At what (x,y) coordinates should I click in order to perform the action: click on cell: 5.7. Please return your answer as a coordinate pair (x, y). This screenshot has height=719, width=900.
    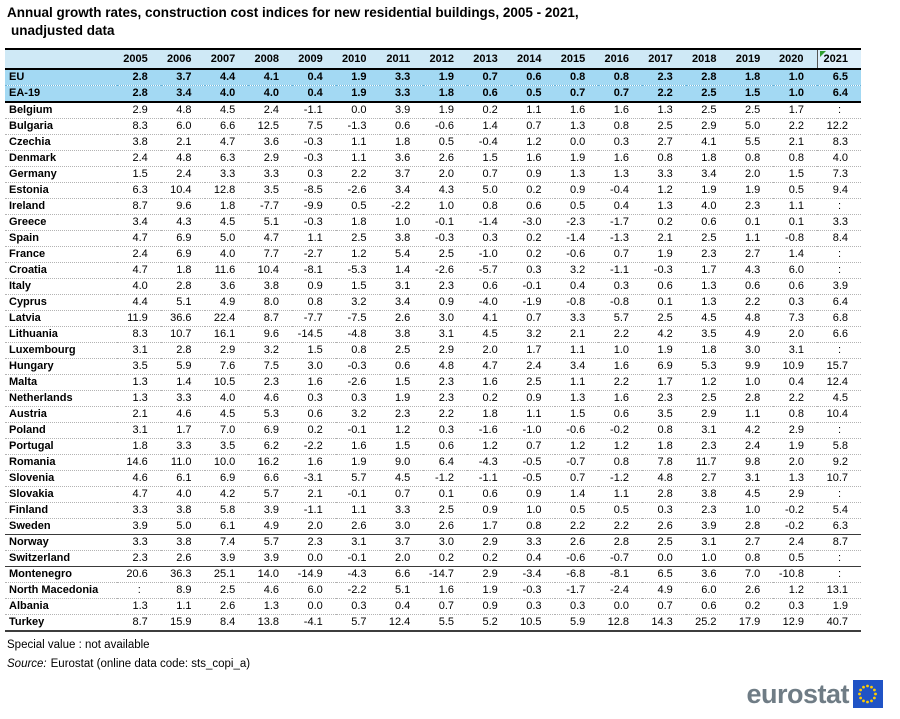
    Looking at the image, I should click on (357, 478).